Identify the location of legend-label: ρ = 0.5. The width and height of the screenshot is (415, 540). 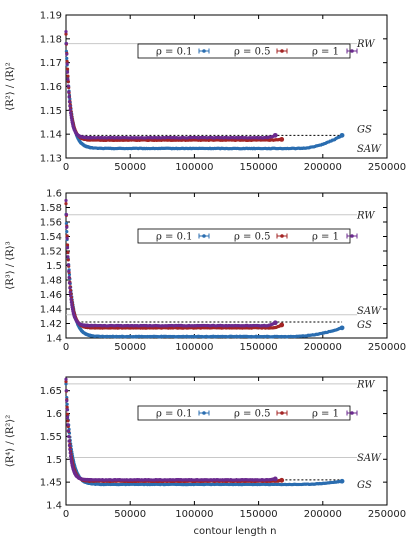
(252, 414).